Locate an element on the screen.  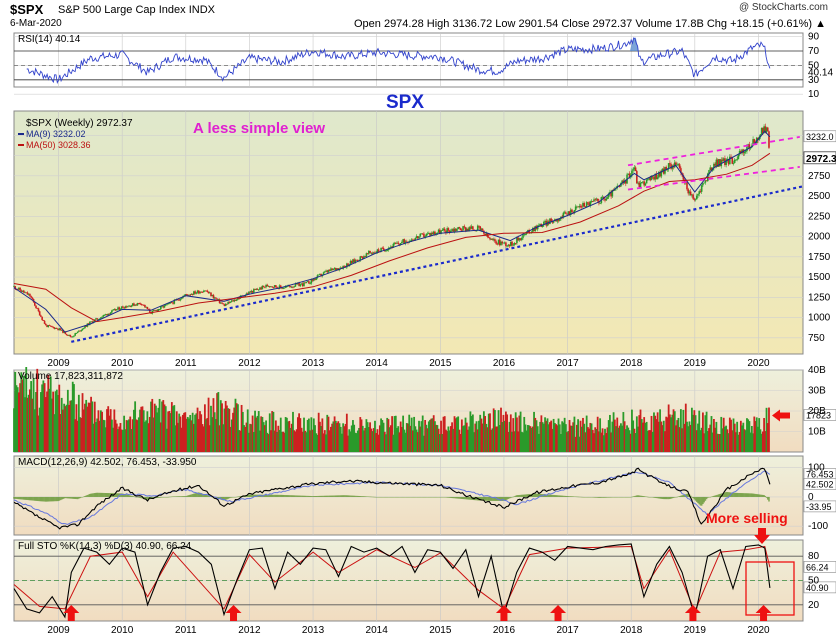
price-y-tick-label: 750 is located at coordinates (816, 338).